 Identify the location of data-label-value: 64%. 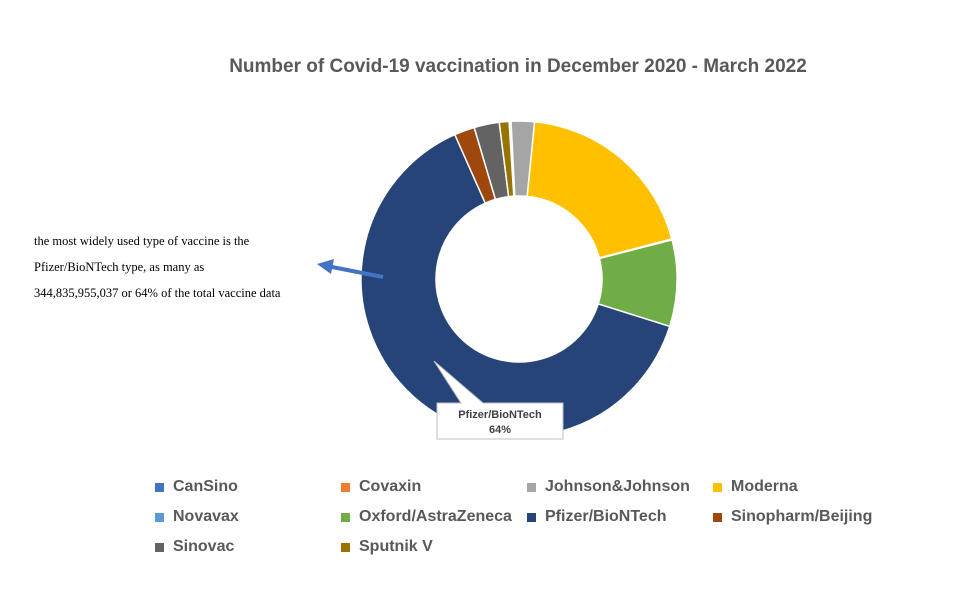
(500, 430).